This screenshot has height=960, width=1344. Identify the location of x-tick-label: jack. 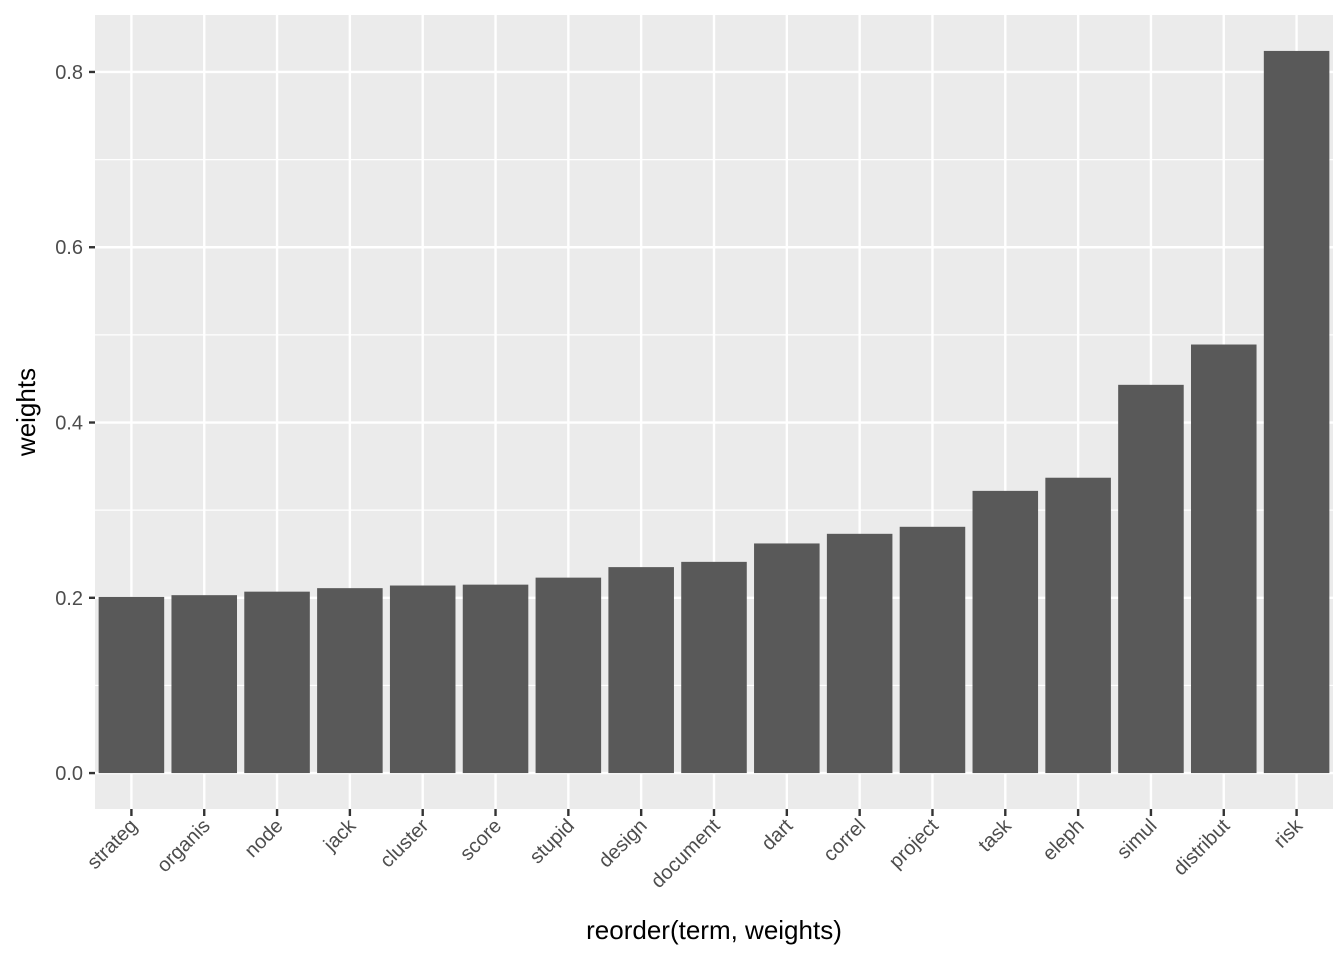
(340, 835).